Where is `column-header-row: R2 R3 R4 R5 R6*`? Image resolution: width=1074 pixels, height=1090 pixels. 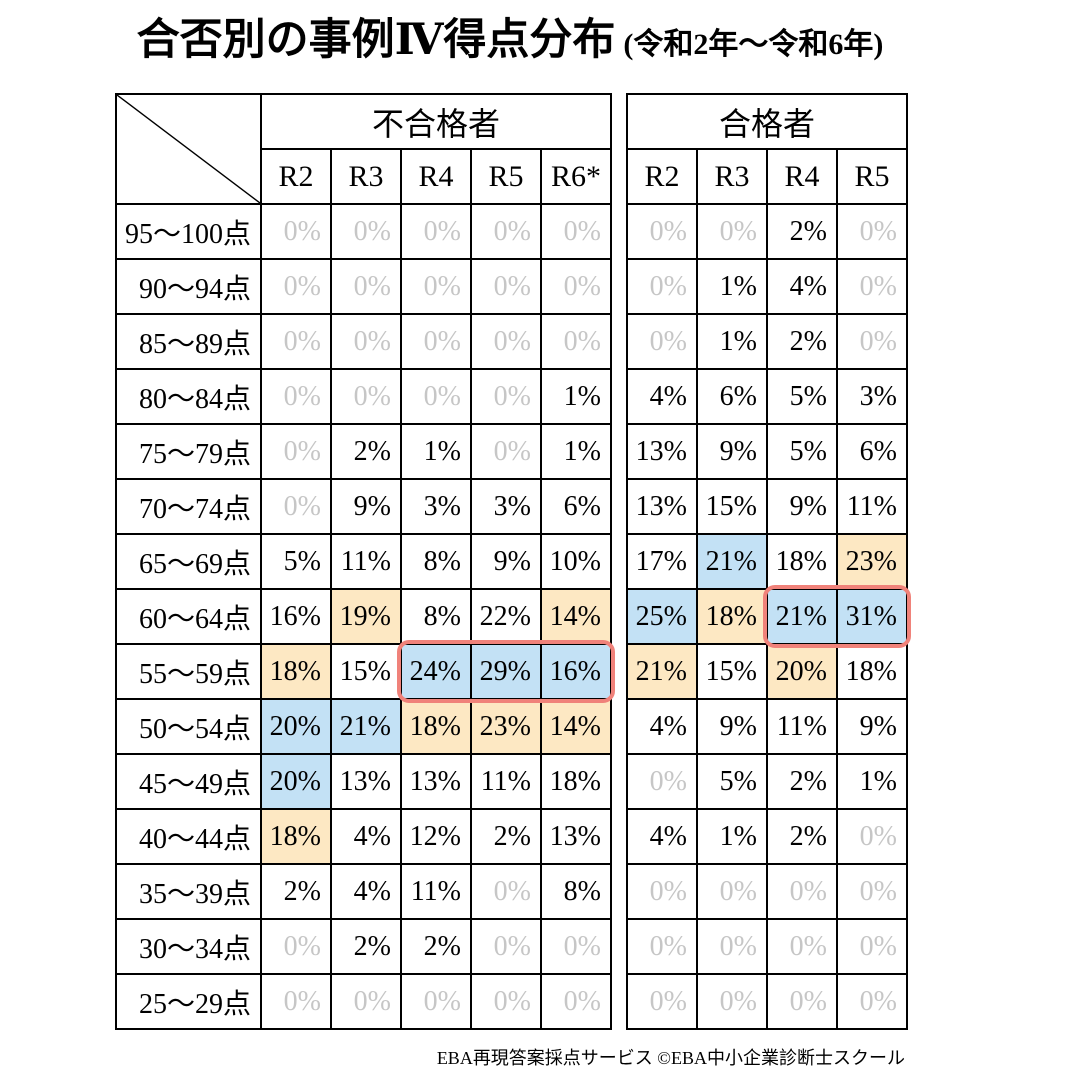
column-header-row: R2 R3 R4 R5 R6* is located at coordinates (364, 177).